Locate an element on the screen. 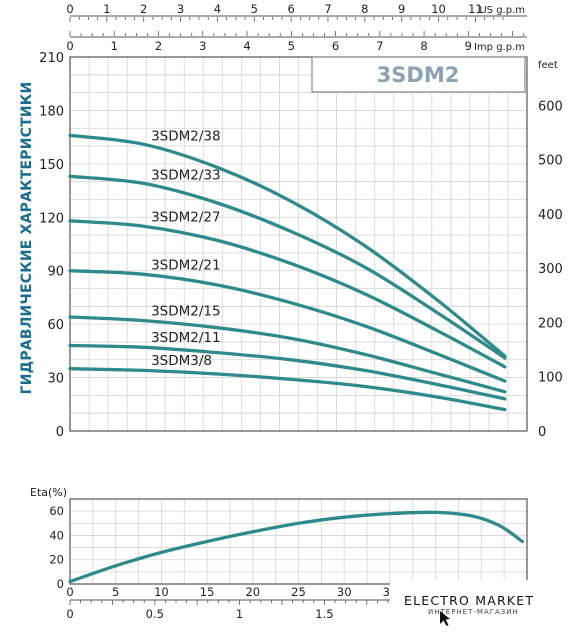 Image resolution: width=579 pixels, height=640 pixels. us-gpm-tick-label: 7 is located at coordinates (327, 9).